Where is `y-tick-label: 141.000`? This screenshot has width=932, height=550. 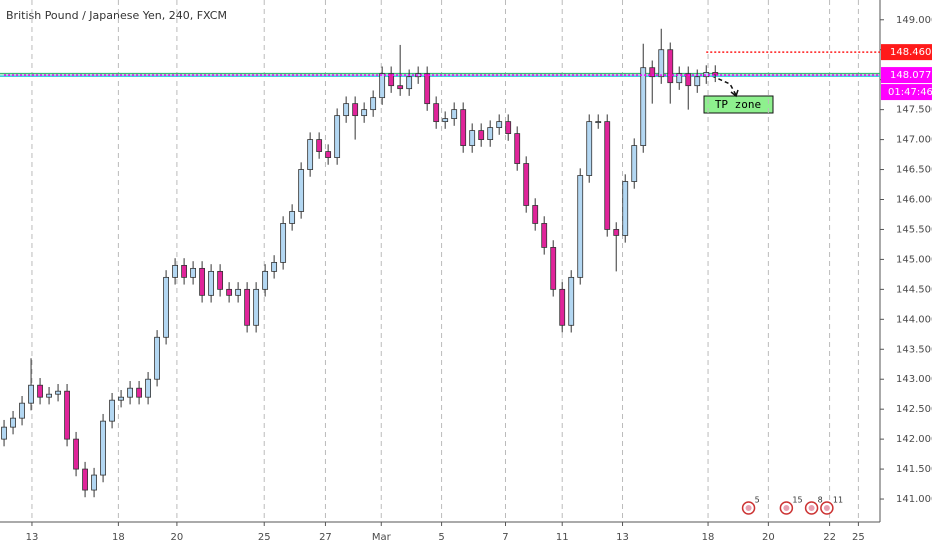 y-tick-label: 141.000 is located at coordinates (914, 499).